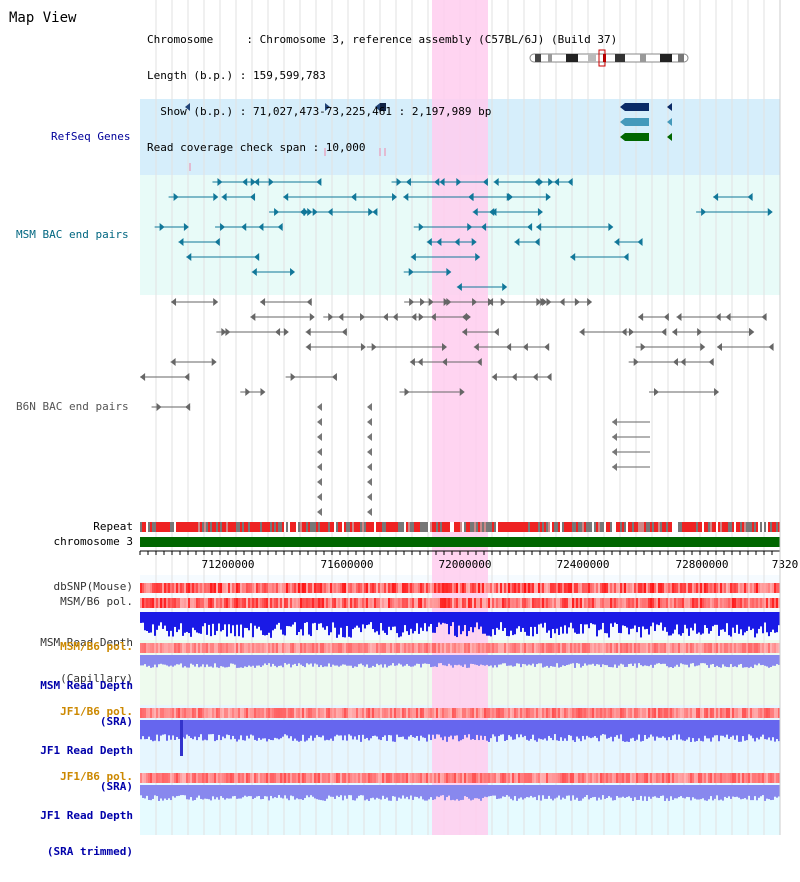  What do you see at coordinates (96, 646) in the screenshot?
I see `track-label-msm-pol-2: MSM/B6 pol.` at bounding box center [96, 646].